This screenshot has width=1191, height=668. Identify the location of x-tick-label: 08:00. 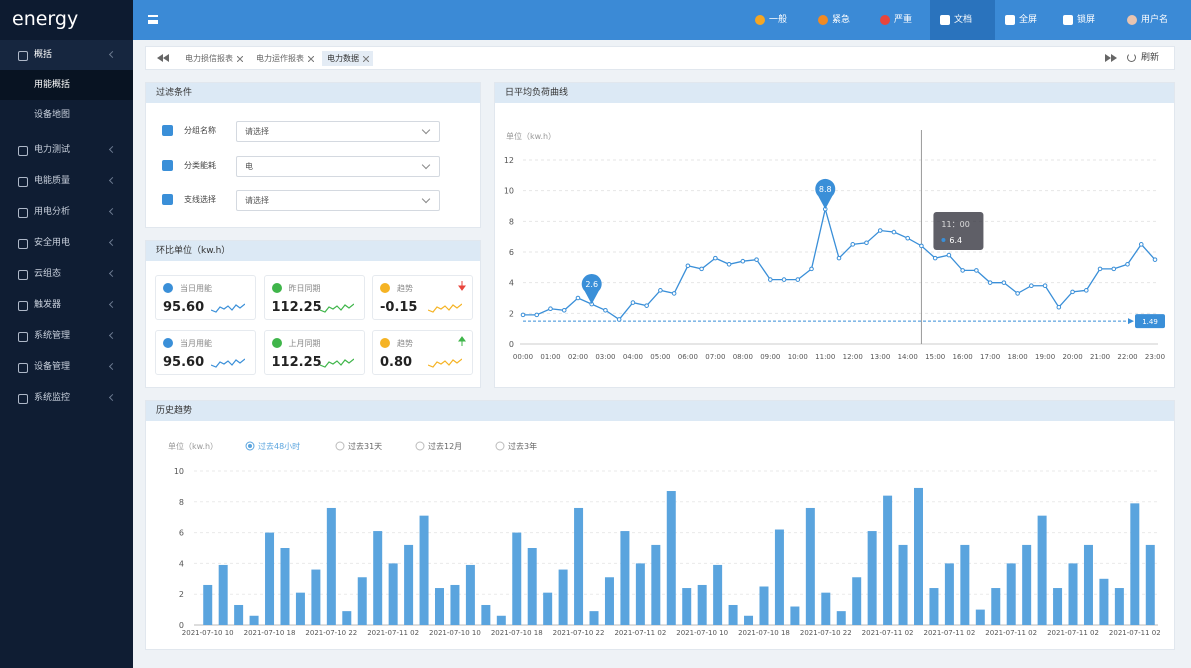
(743, 357).